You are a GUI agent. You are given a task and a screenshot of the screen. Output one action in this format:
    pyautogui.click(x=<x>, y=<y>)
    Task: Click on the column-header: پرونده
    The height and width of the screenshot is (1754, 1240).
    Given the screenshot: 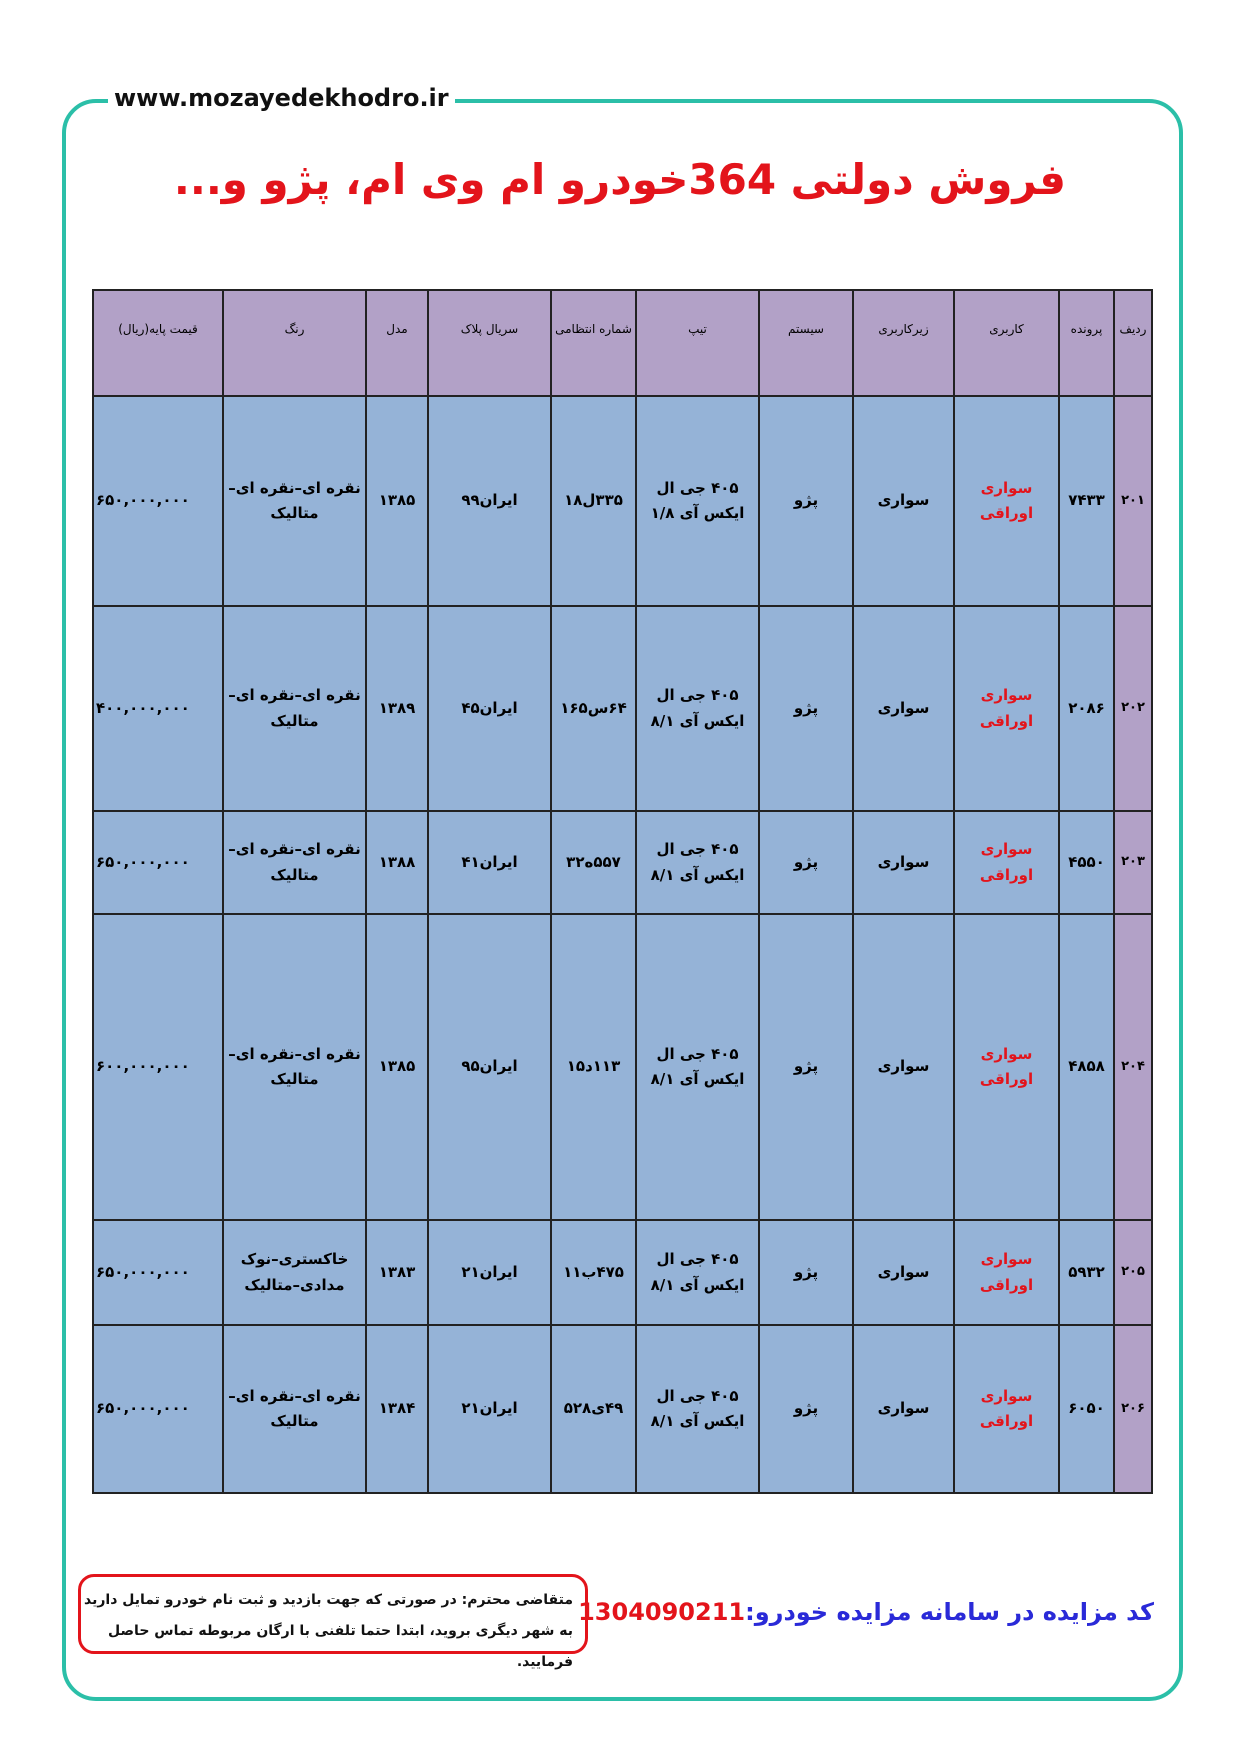 What is the action you would take?
    pyautogui.click(x=1086, y=343)
    